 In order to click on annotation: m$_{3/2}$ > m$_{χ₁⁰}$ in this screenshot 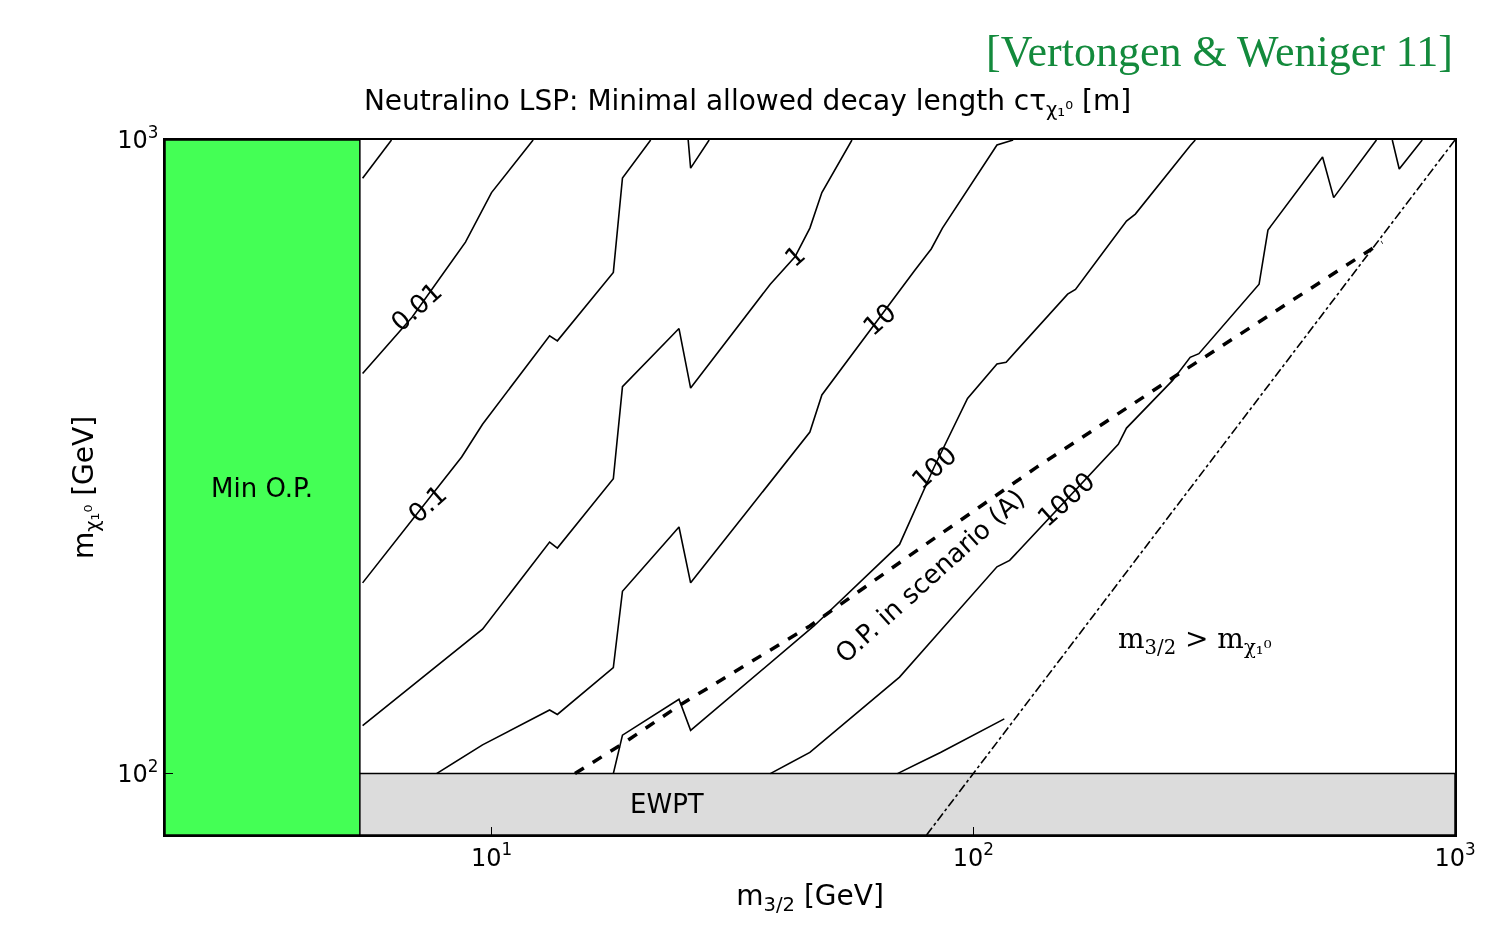, I will do `click(1195, 640)`.